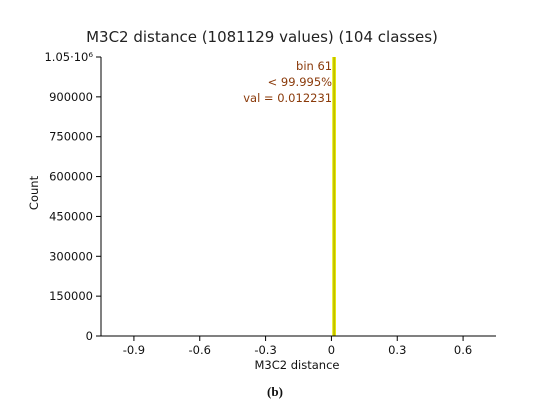  What do you see at coordinates (331, 350) in the screenshot?
I see `x-tick-label: 0` at bounding box center [331, 350].